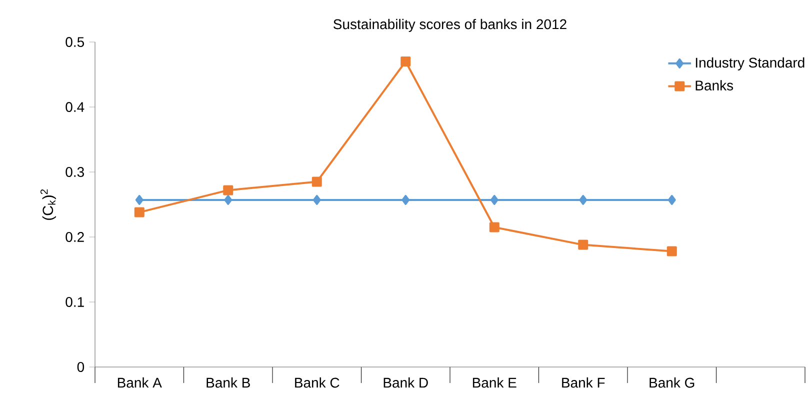 This screenshot has height=401, width=809. I want to click on y-tick-label: 0.5, so click(75, 42).